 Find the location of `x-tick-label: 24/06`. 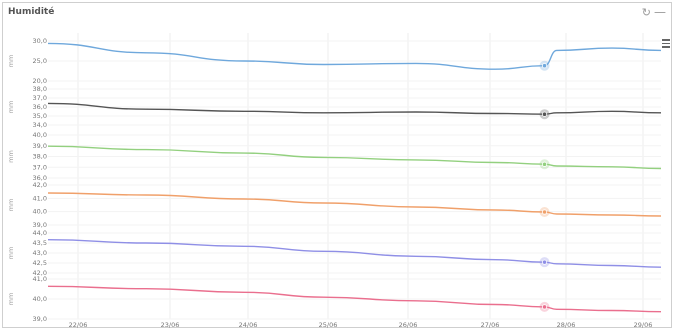

x-tick-label: 24/06 is located at coordinates (248, 325).